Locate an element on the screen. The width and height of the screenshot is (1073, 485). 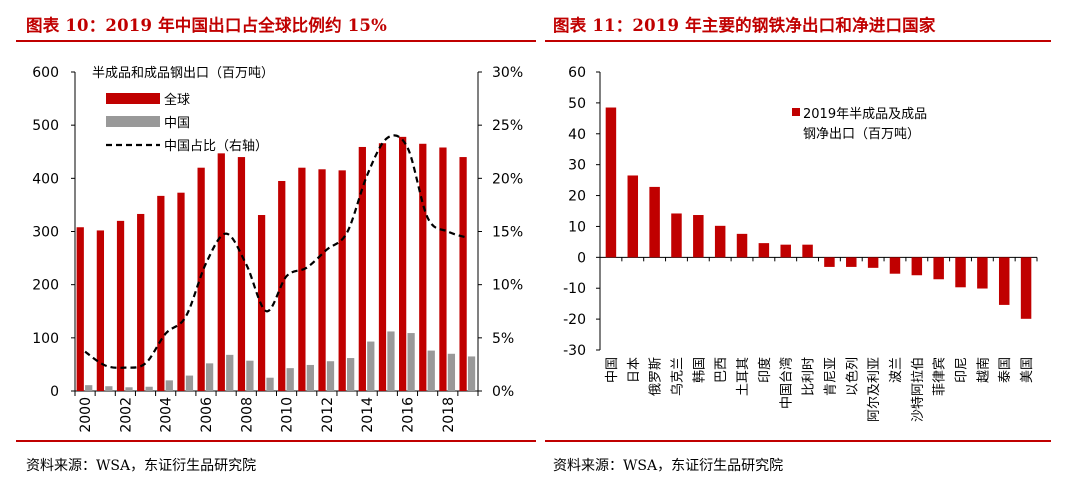
y-tick-label: 20 is located at coordinates (577, 197).